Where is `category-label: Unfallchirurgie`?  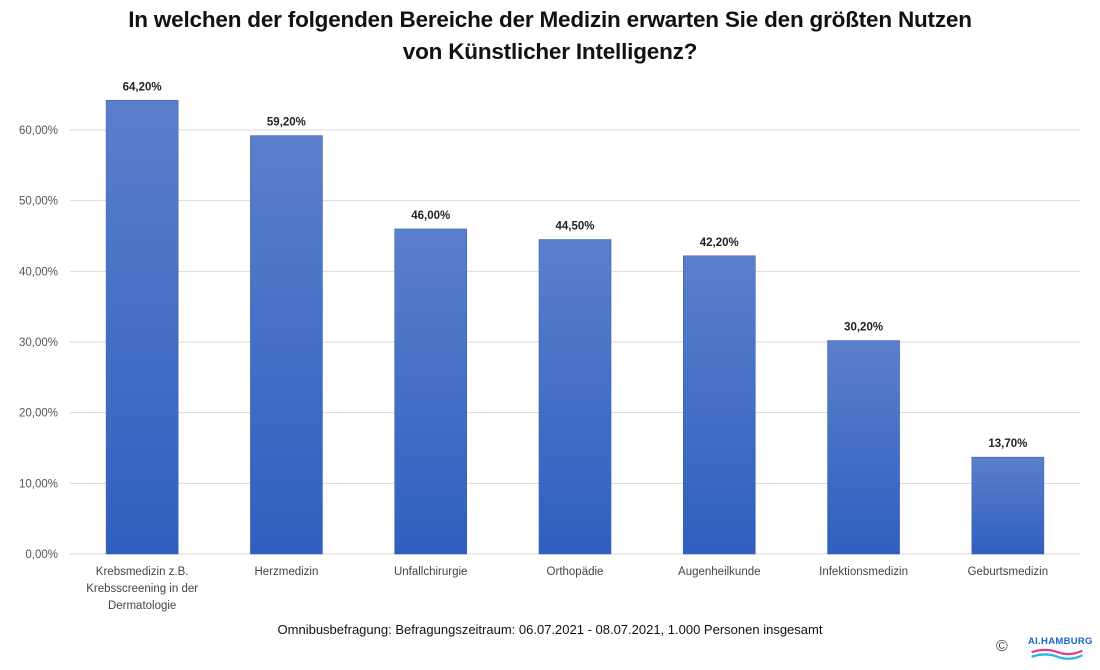 category-label: Unfallchirurgie is located at coordinates (431, 572).